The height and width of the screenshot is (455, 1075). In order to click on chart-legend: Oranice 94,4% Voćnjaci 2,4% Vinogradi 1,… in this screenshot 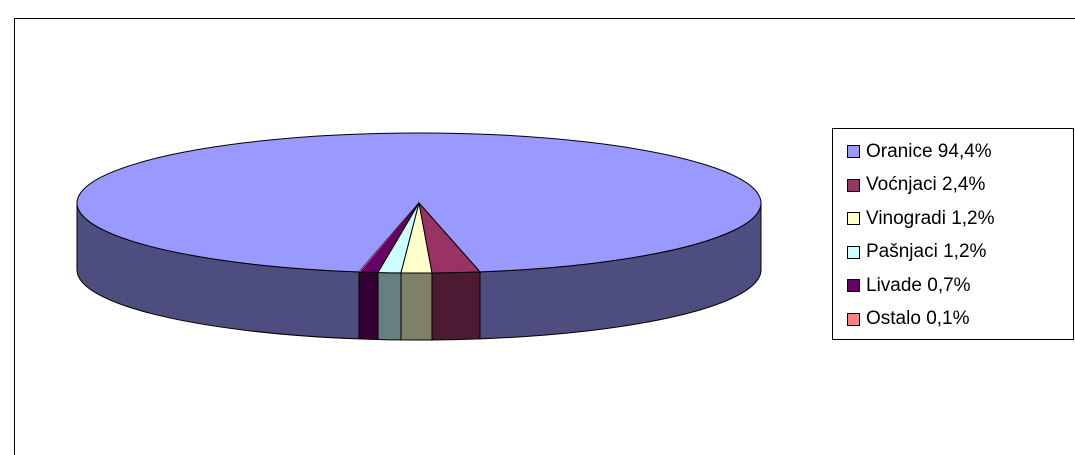, I will do `click(953, 234)`.